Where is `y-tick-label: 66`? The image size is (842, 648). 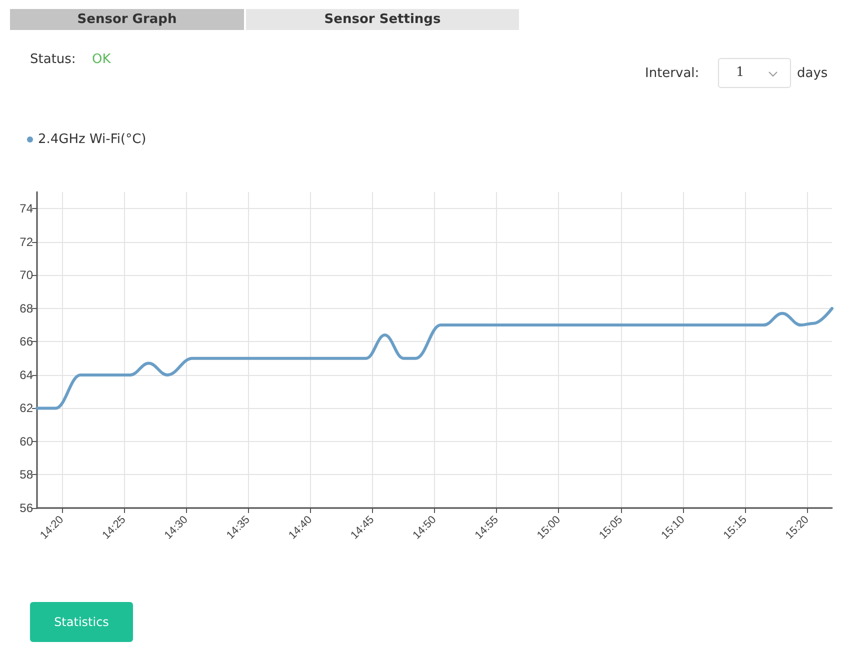 y-tick-label: 66 is located at coordinates (27, 341).